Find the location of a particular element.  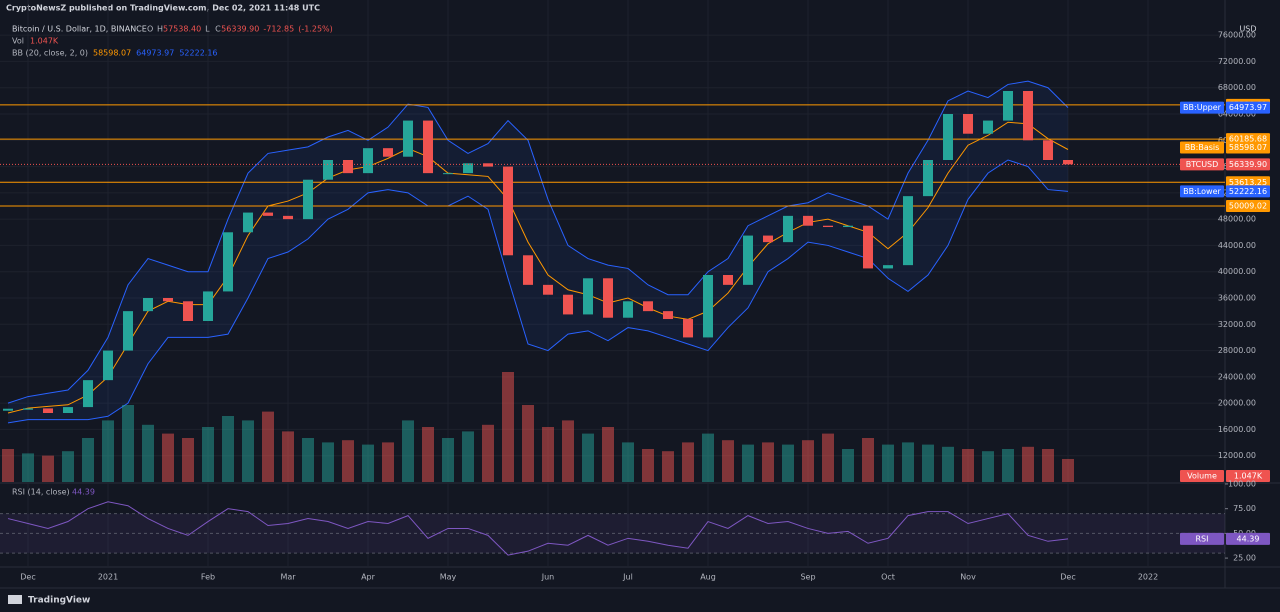

tag-name: BB:Basis is located at coordinates (1202, 147).